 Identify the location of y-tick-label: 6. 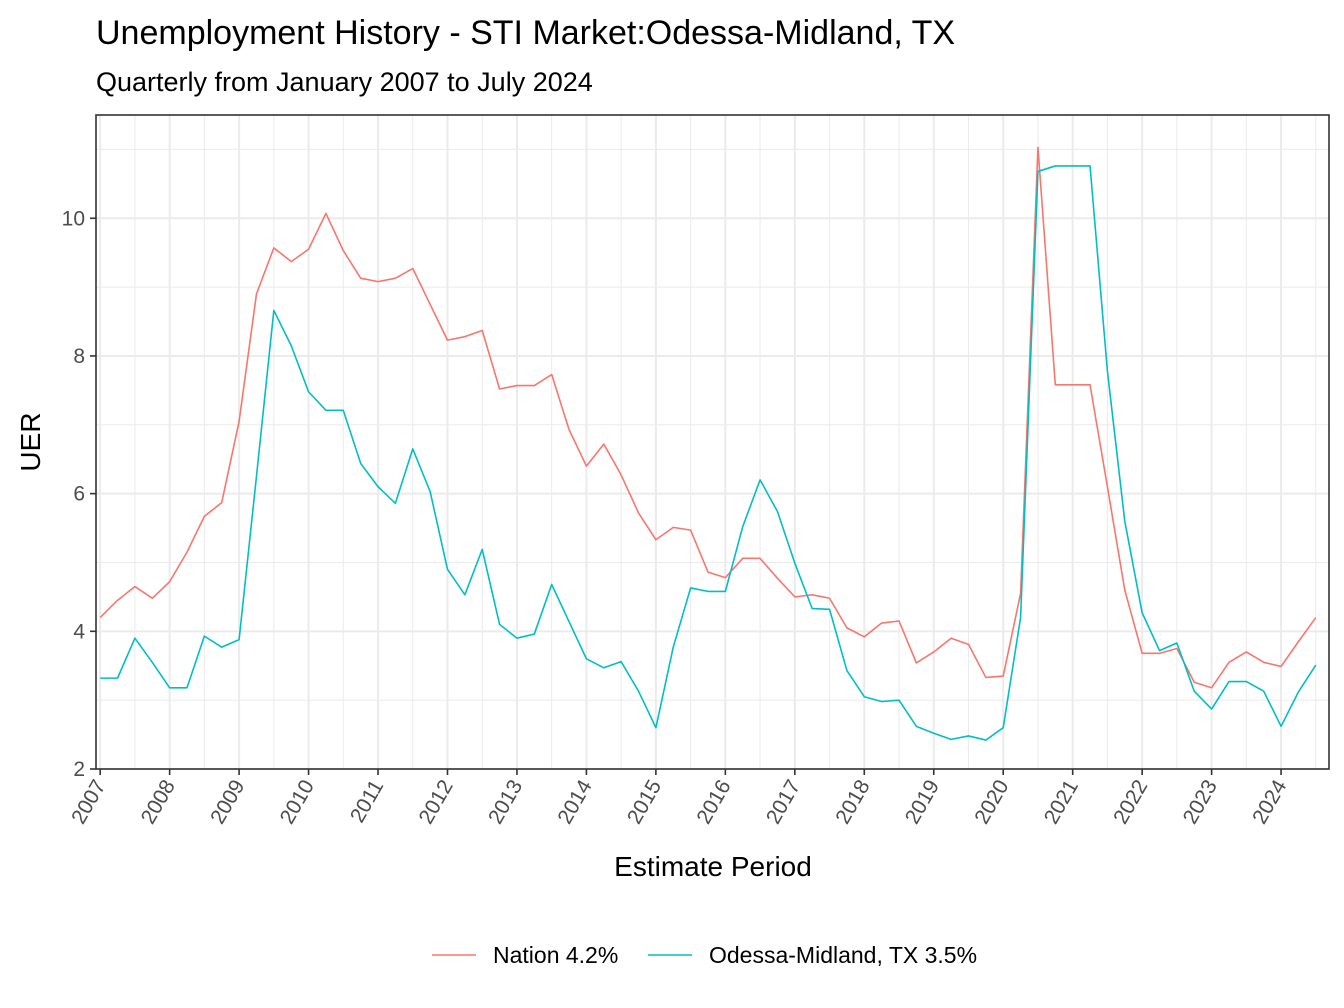
(79, 494).